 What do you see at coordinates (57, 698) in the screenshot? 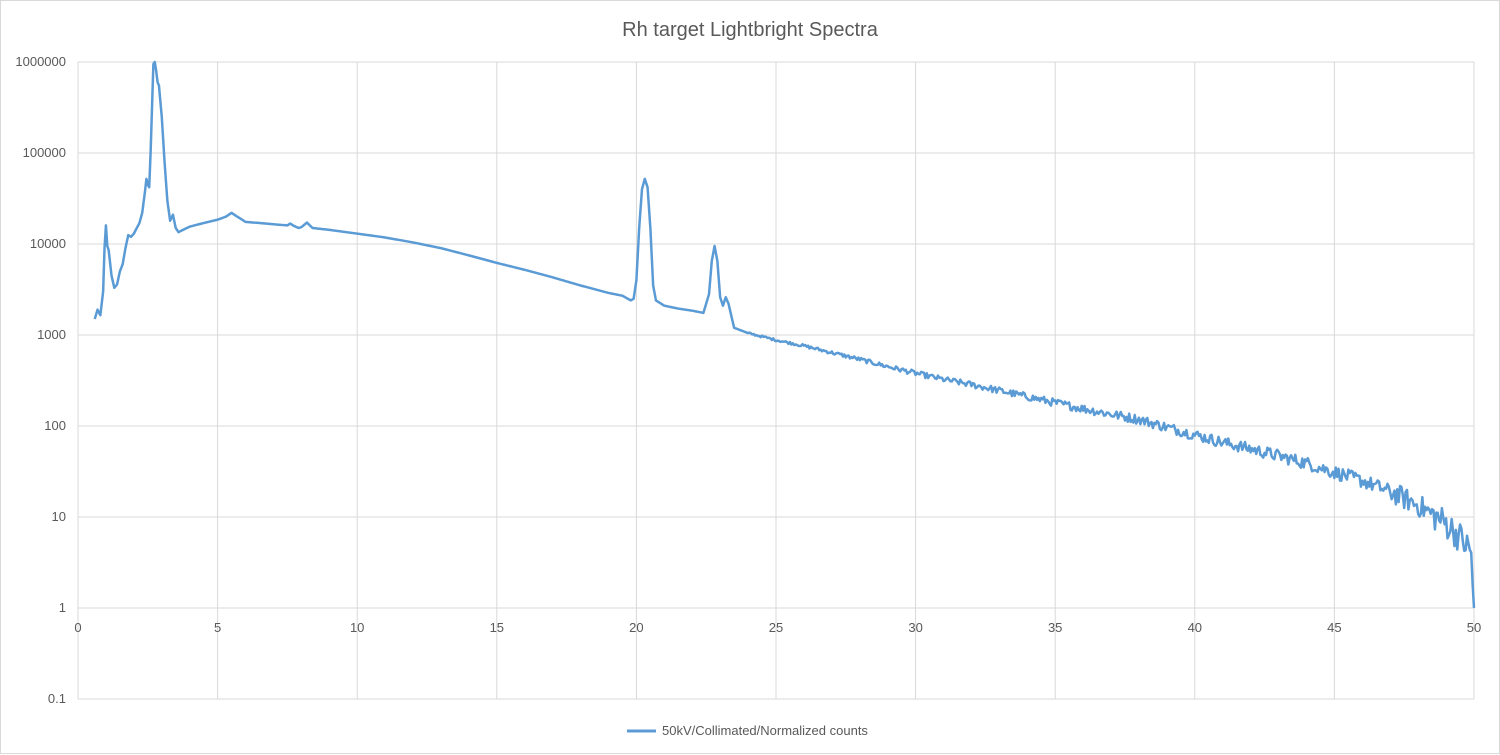
I see `y-tick-label: 0.1` at bounding box center [57, 698].